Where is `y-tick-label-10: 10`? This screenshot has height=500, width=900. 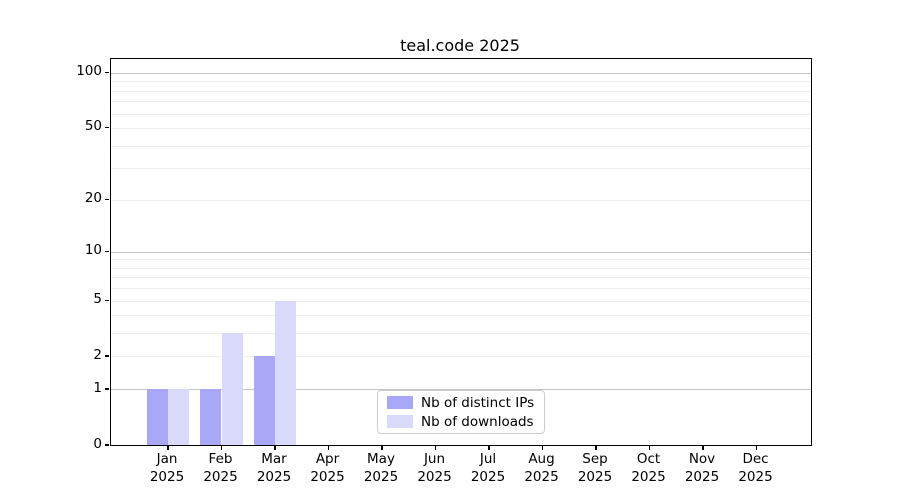
y-tick-label-10: 10 is located at coordinates (93, 250).